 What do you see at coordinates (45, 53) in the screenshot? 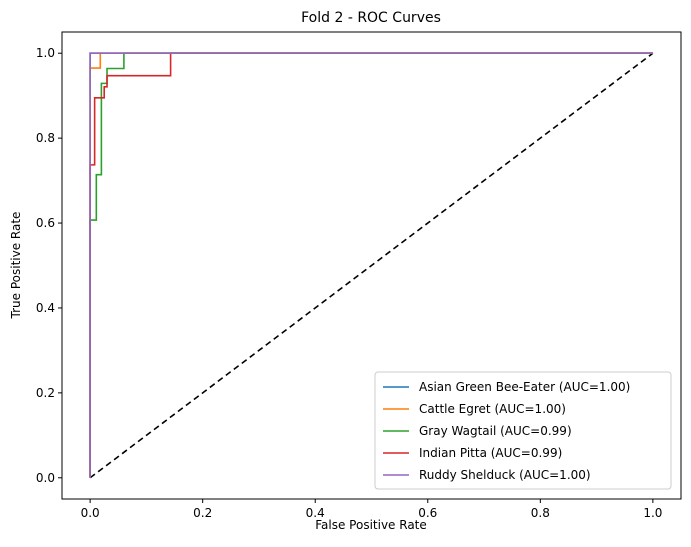
I see `y-tick-label: 1.0` at bounding box center [45, 53].